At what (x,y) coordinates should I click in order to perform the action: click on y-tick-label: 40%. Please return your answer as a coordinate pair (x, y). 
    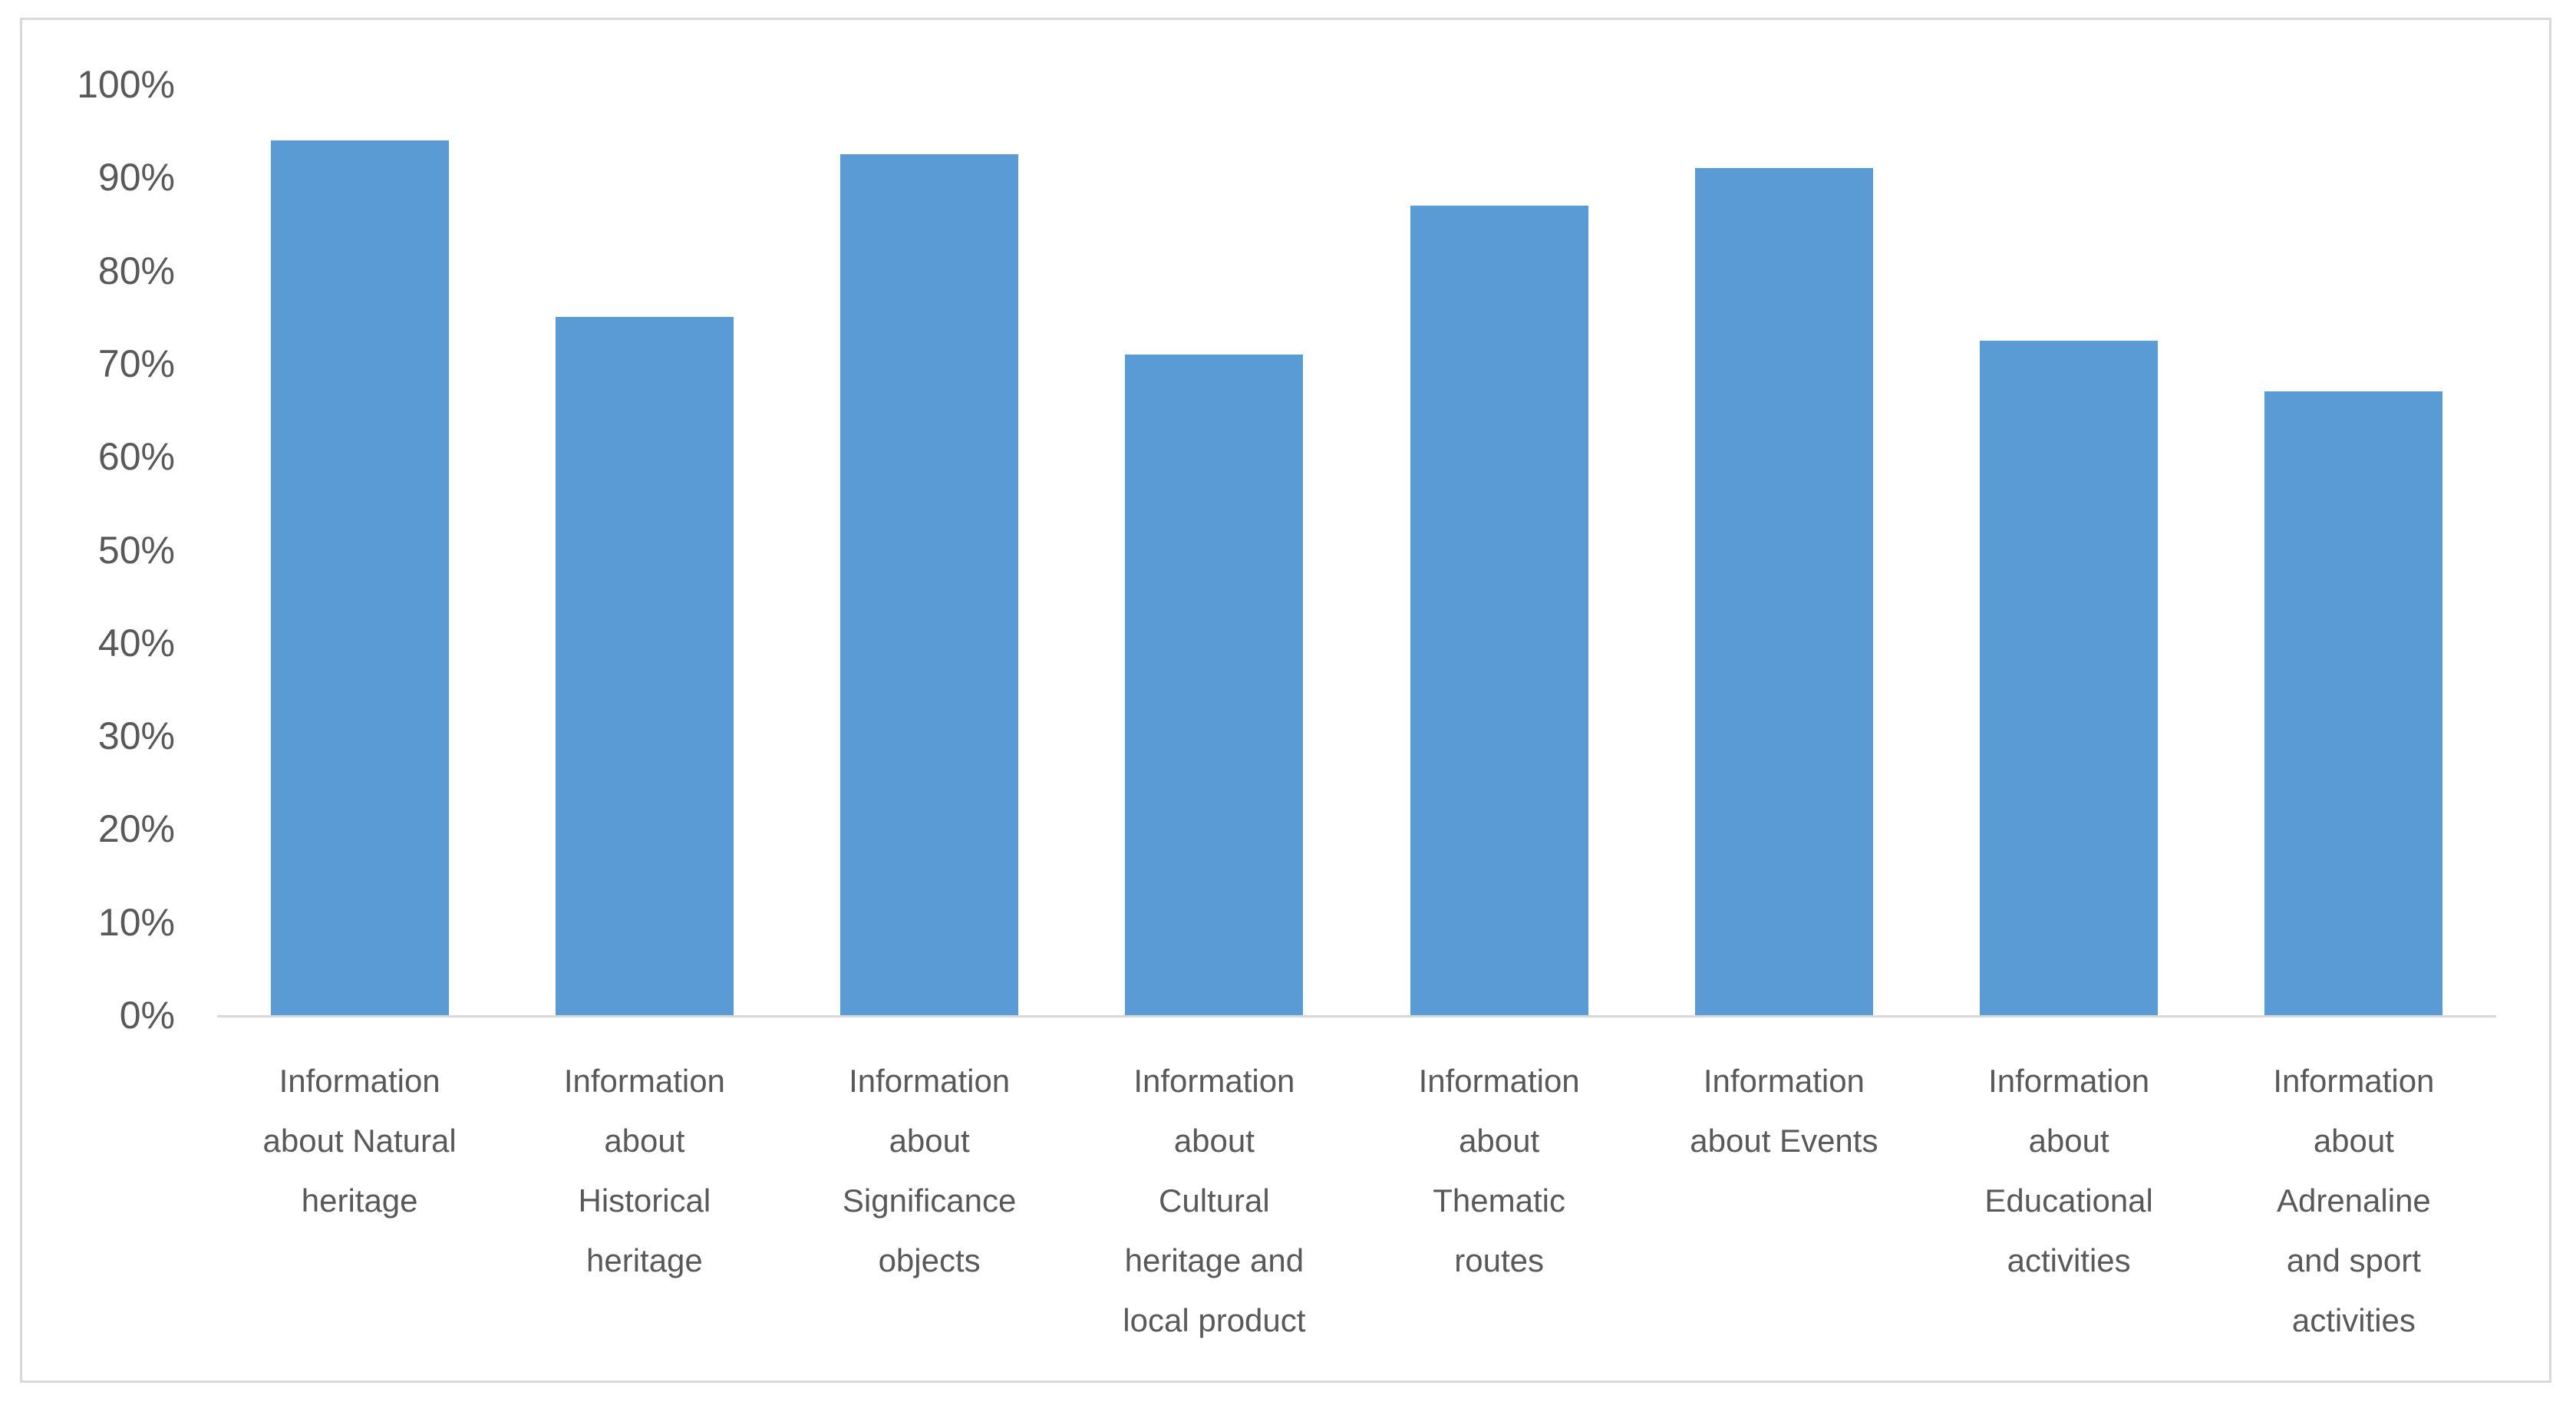
    Looking at the image, I should click on (136, 643).